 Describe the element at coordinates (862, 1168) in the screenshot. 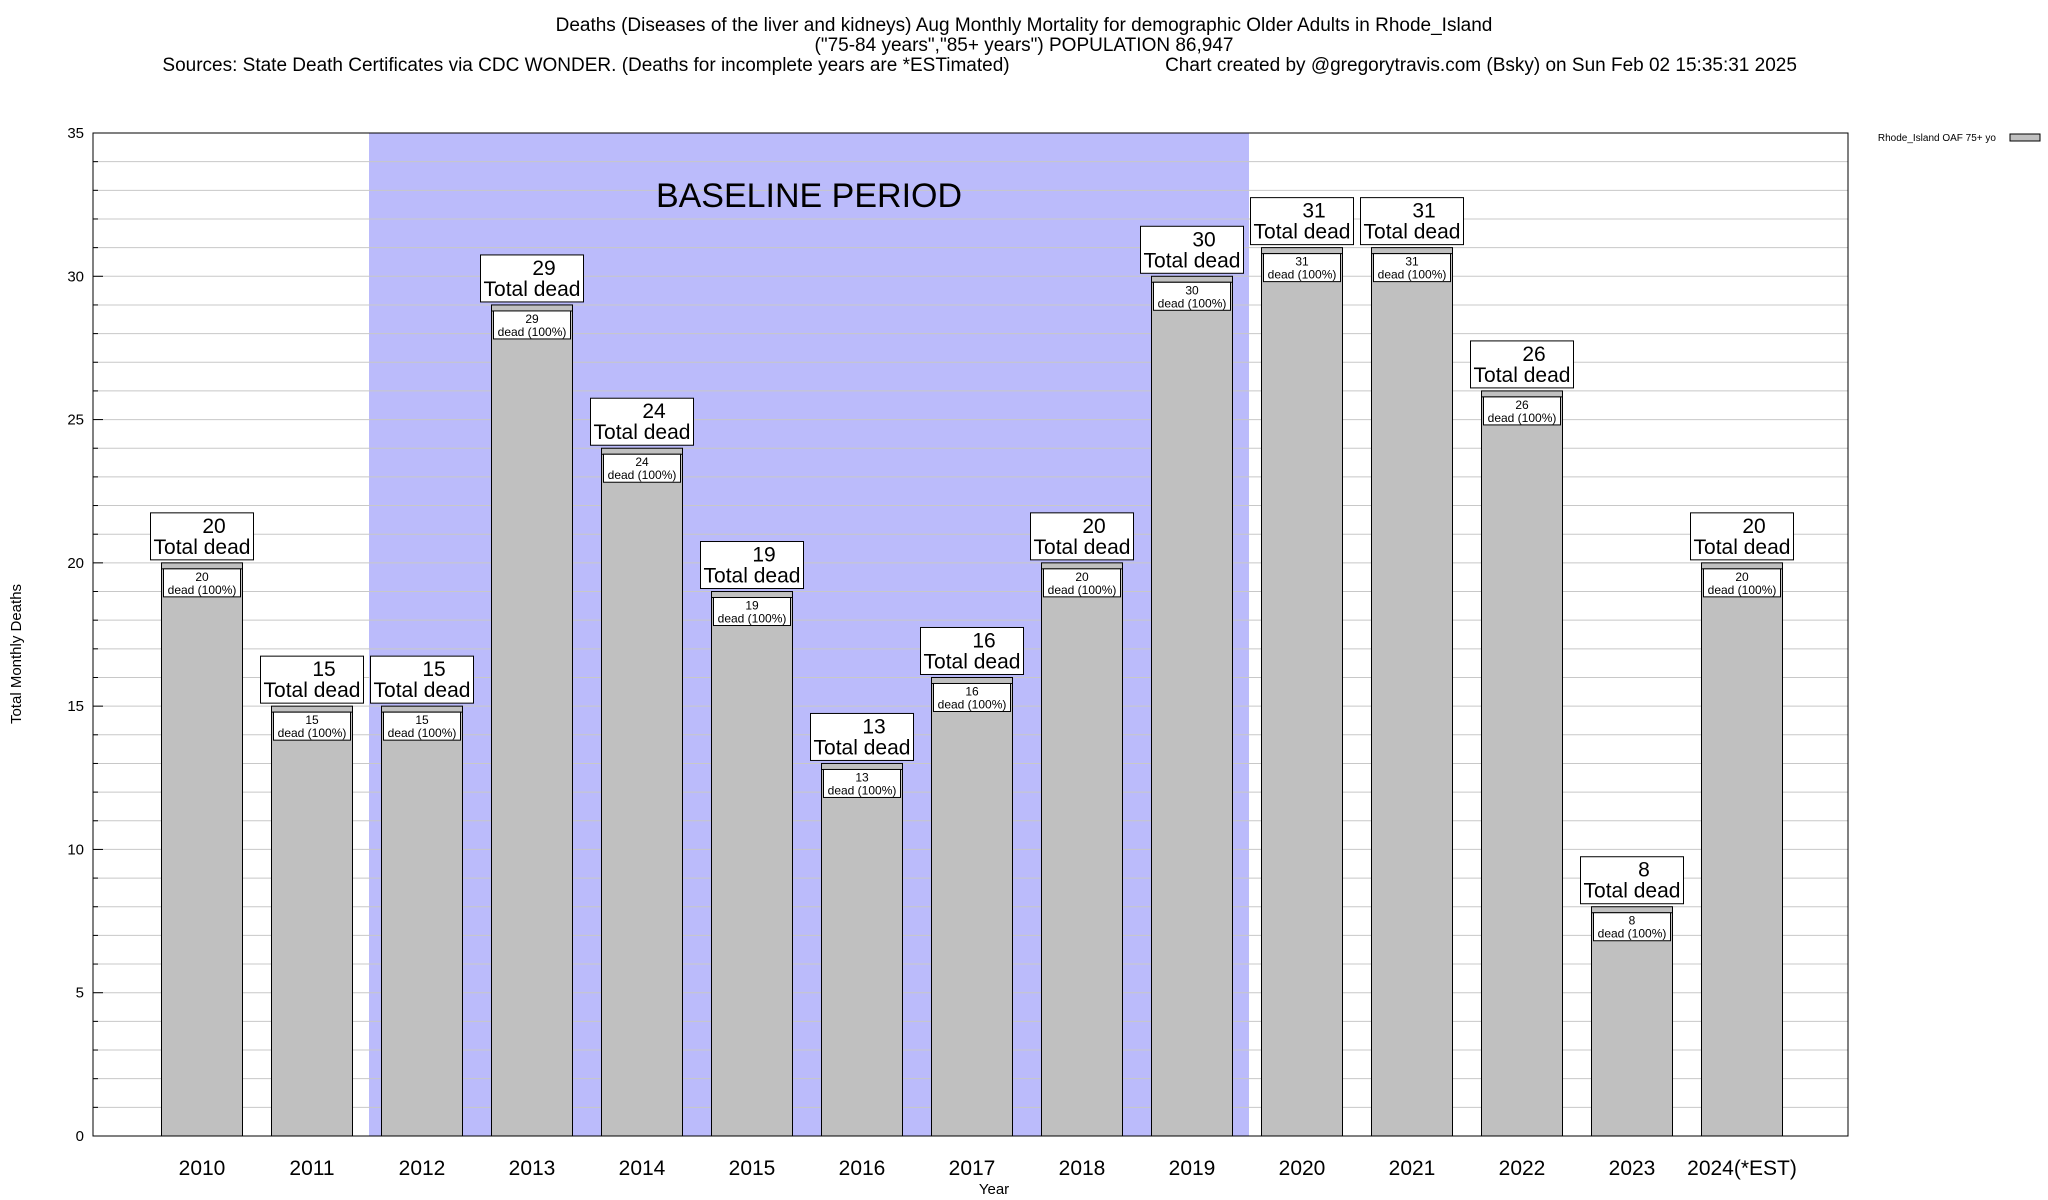

I see `x-tick-label: 2016` at that location.